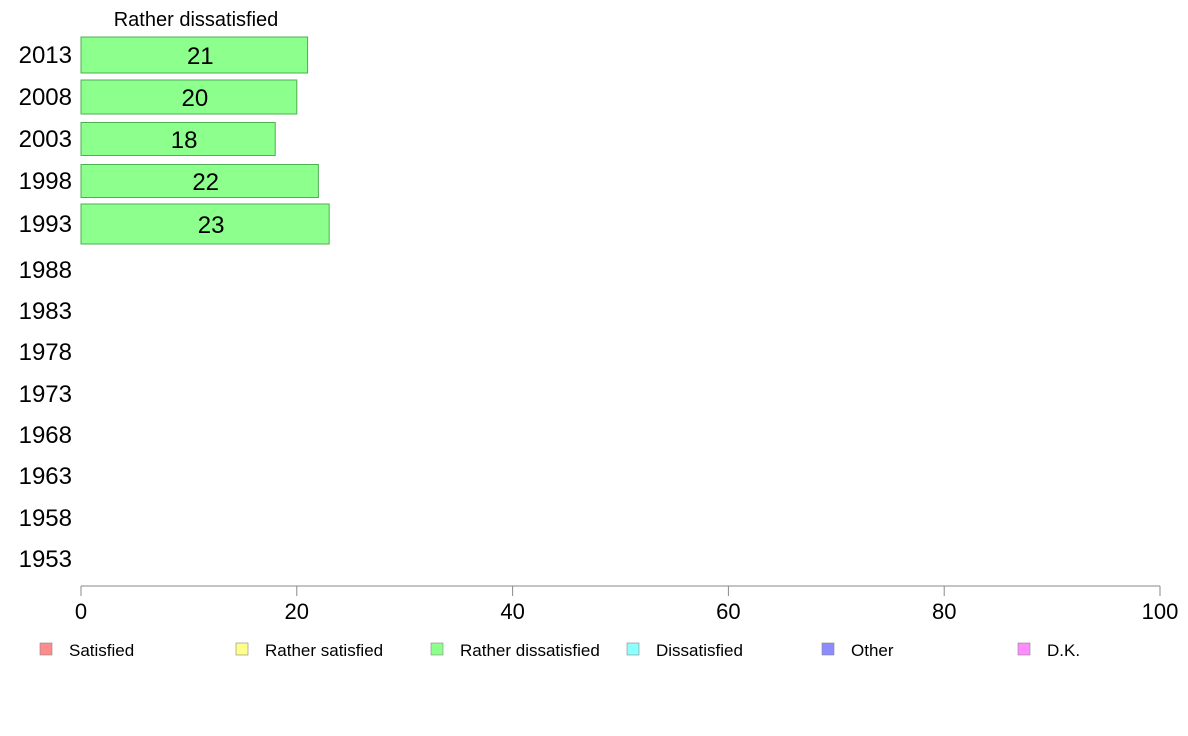 The height and width of the screenshot is (736, 1188). I want to click on y-tick-label: 1958, so click(45, 518).